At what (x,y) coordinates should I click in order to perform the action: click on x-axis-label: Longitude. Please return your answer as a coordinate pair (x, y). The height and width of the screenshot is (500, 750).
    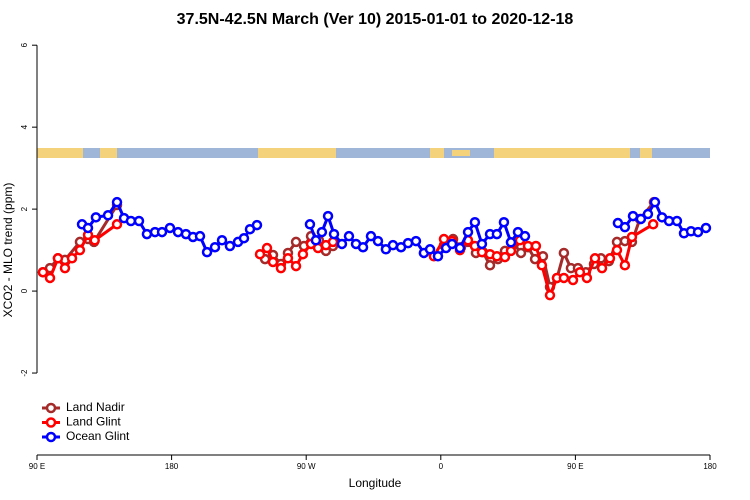
    Looking at the image, I should click on (375, 483).